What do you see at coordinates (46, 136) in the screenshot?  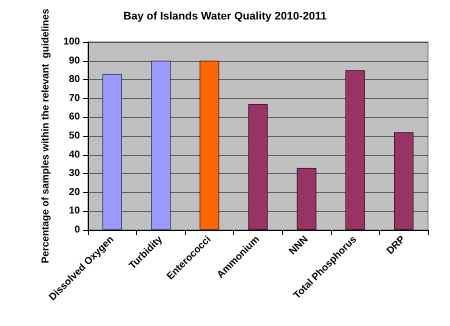 I see `y-axis-title: Percentage of samples within the relevant guidelines` at bounding box center [46, 136].